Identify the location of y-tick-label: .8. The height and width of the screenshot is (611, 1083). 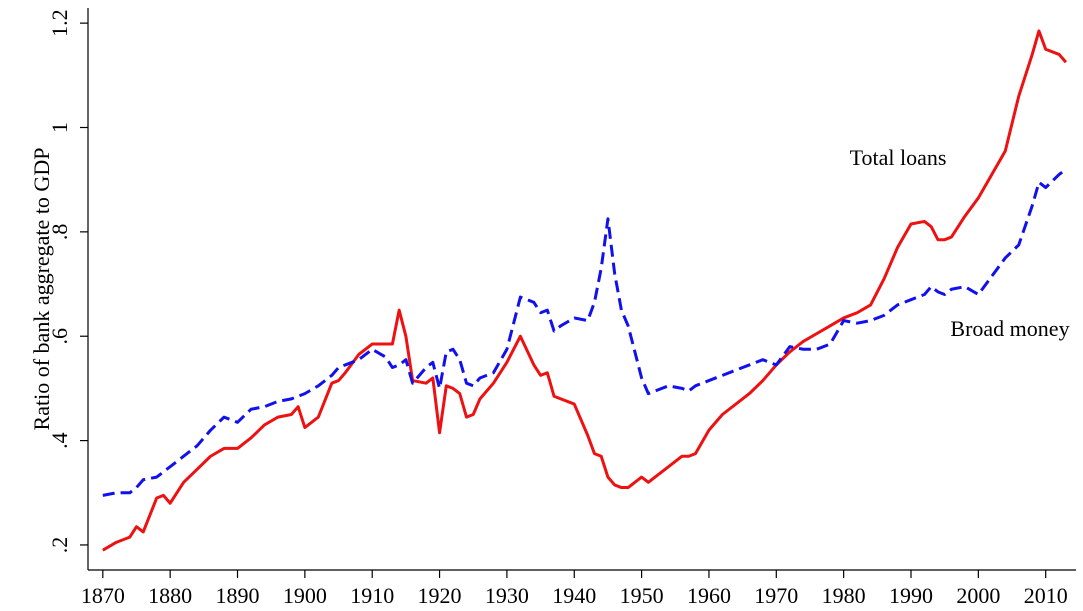
(59, 232).